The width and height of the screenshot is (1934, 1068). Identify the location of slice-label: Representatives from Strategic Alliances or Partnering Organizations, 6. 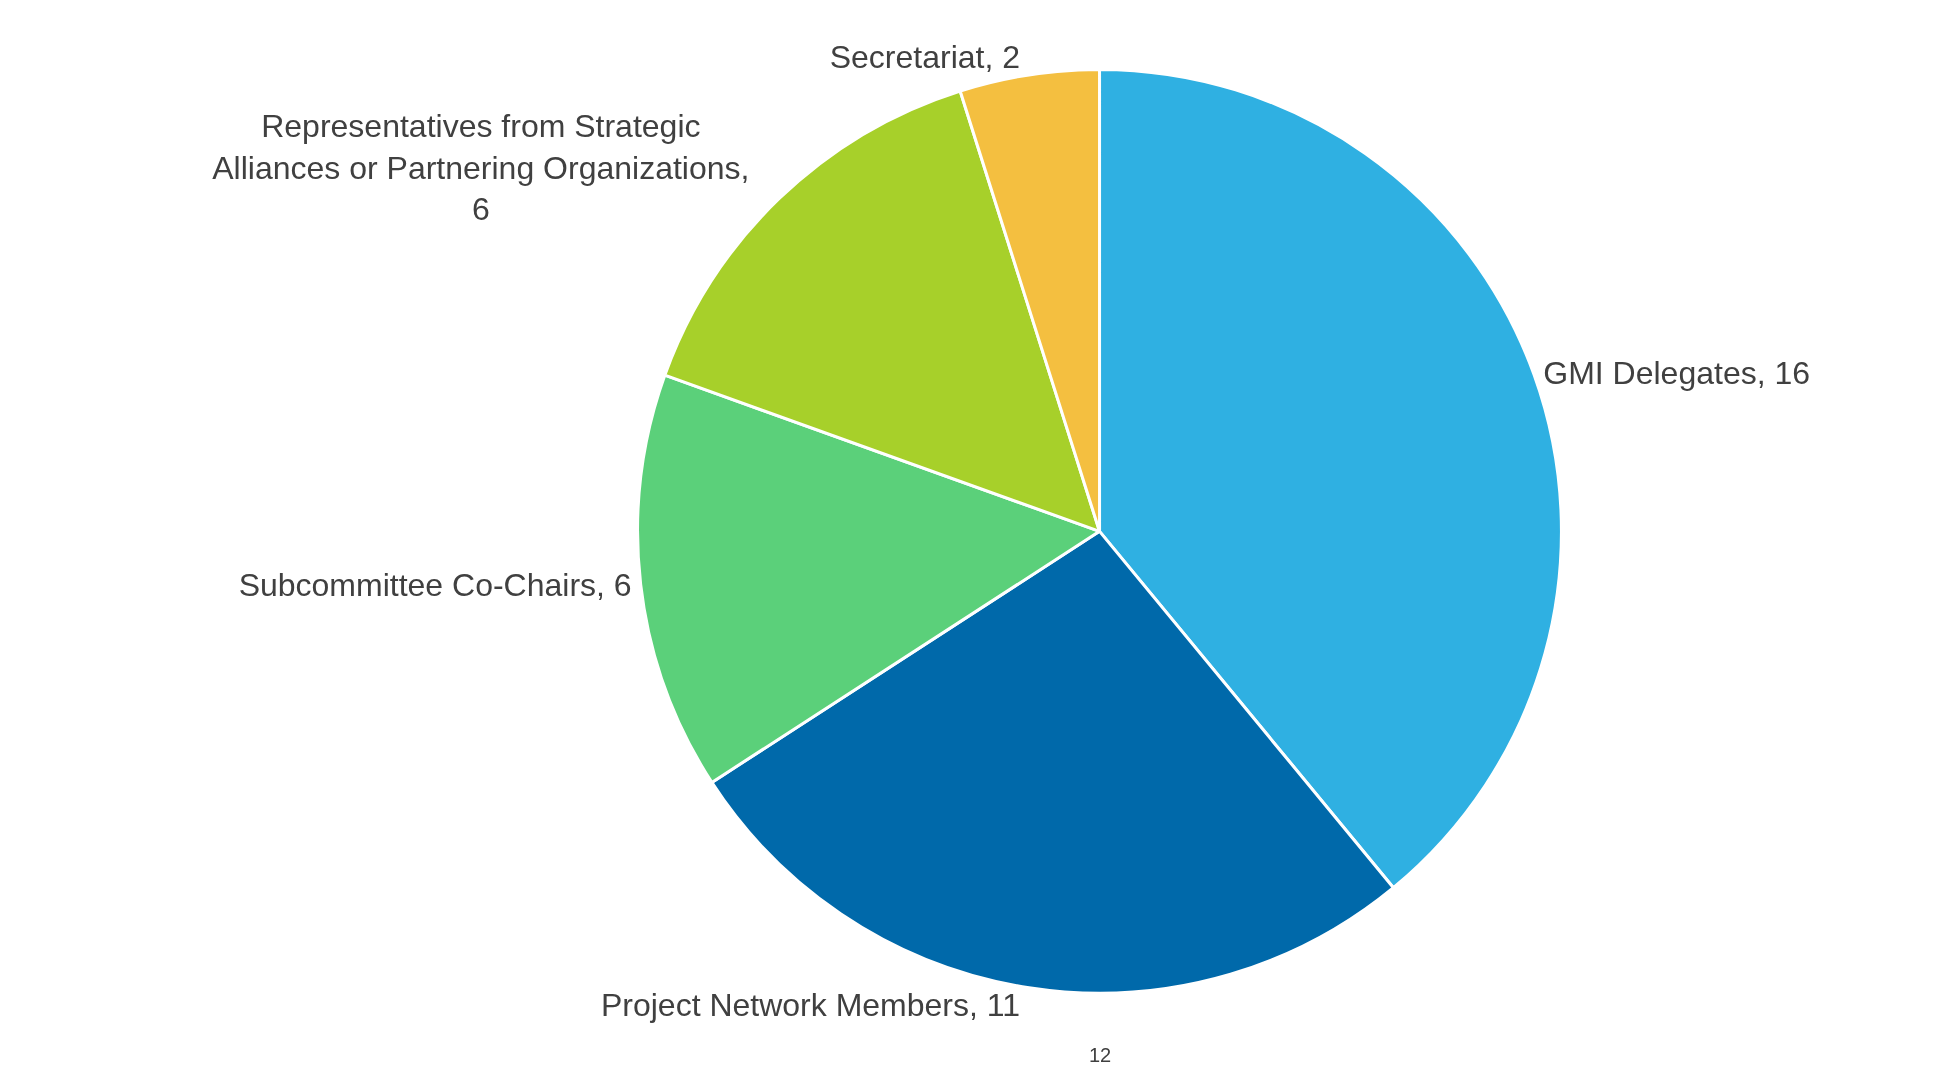
(481, 167).